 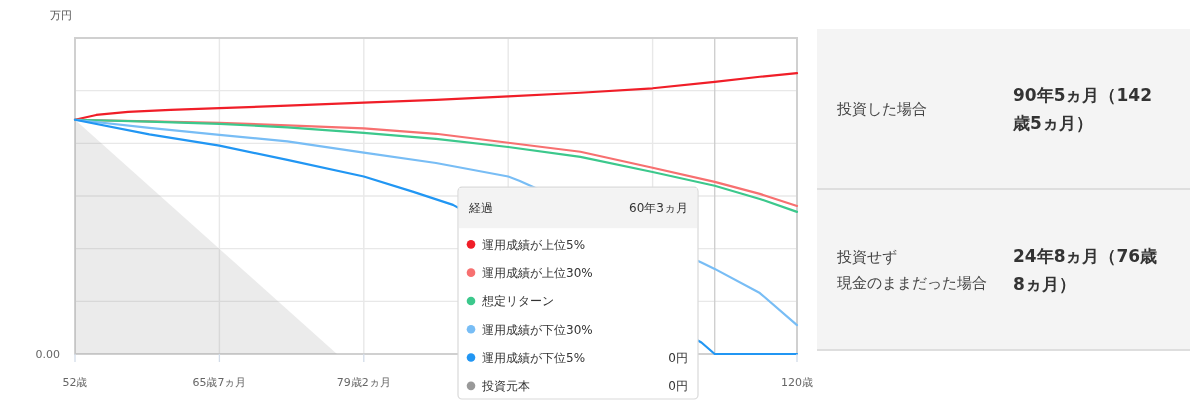 I want to click on text: 90年5ヵ月（142歳5ヵ月）, so click(x=1083, y=109).